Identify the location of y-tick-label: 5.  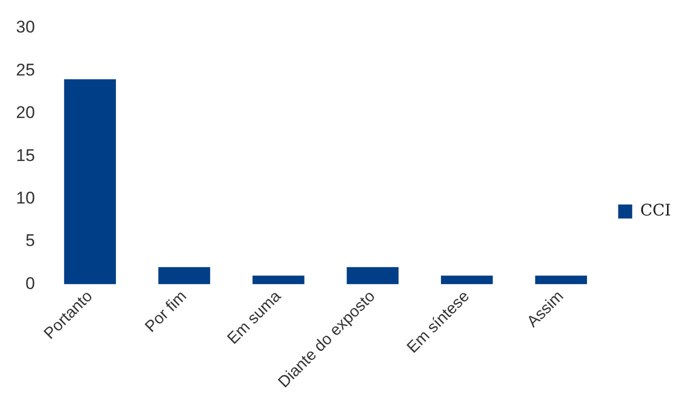
(30, 240).